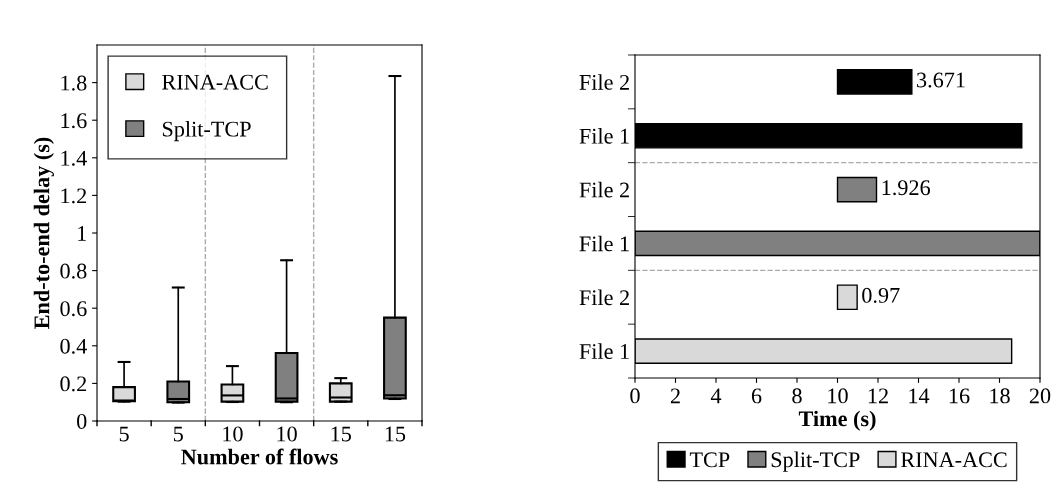 This screenshot has height=484, width=1051. What do you see at coordinates (74, 83) in the screenshot?
I see `y-tick-label: 1.8` at bounding box center [74, 83].